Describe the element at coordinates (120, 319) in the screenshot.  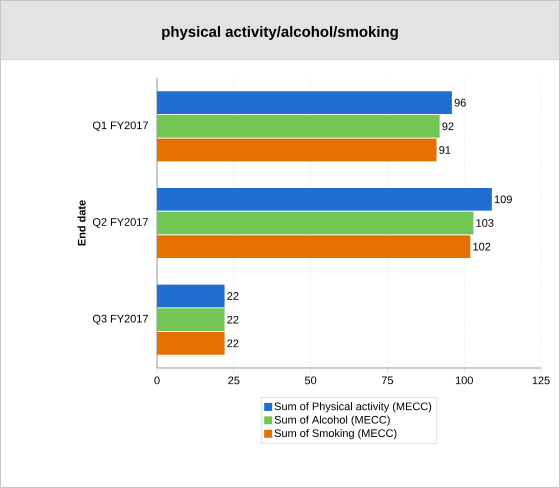
I see `y-tick-label: Q3 FY2017` at that location.